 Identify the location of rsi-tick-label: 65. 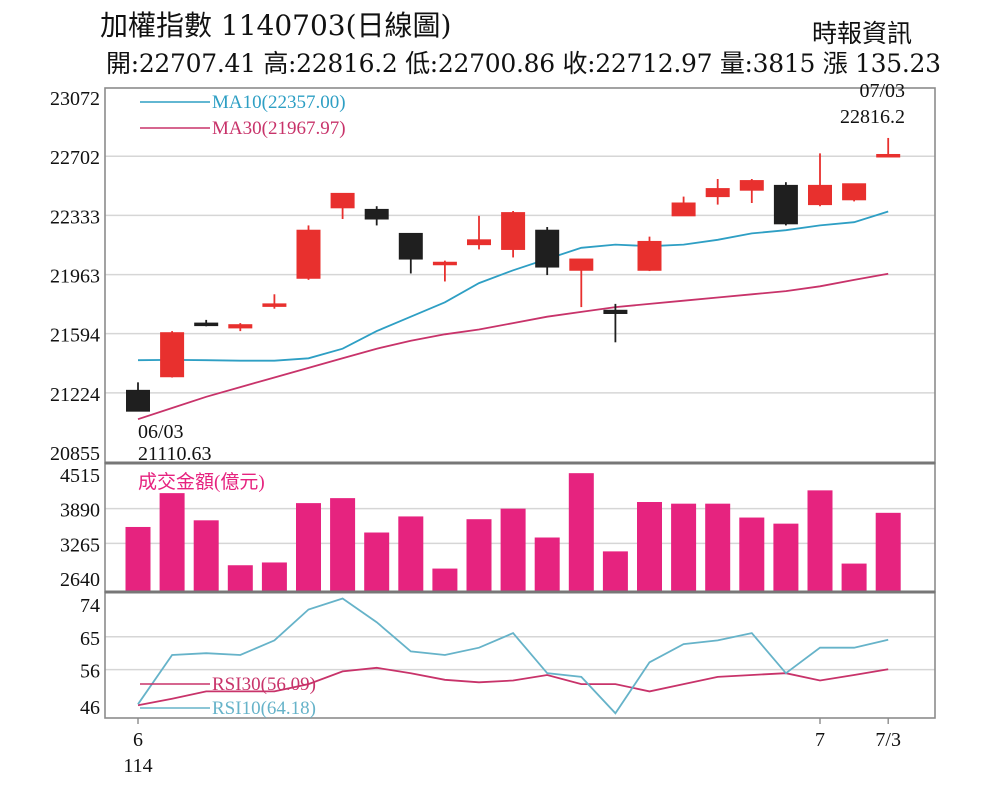
(90, 639).